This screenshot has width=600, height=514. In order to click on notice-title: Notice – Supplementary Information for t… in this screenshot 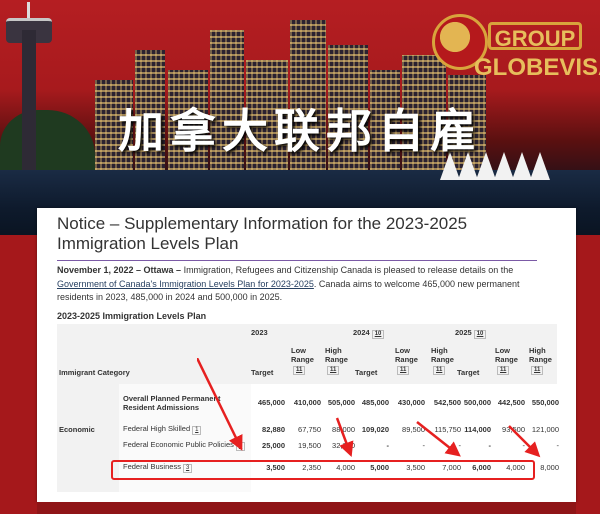, I will do `click(262, 233)`.